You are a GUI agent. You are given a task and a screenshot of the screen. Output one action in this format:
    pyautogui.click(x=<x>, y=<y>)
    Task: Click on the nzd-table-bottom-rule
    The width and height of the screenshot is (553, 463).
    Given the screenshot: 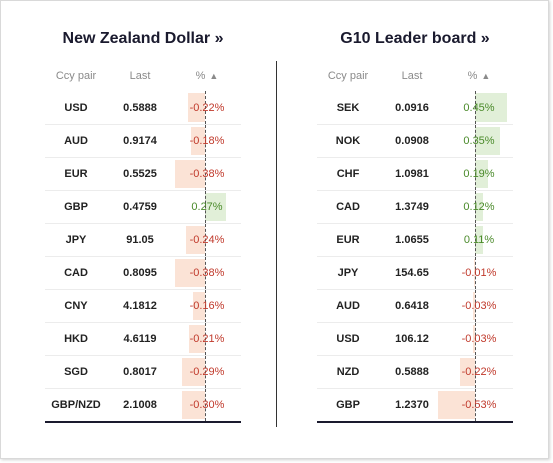 What is the action you would take?
    pyautogui.click(x=143, y=422)
    